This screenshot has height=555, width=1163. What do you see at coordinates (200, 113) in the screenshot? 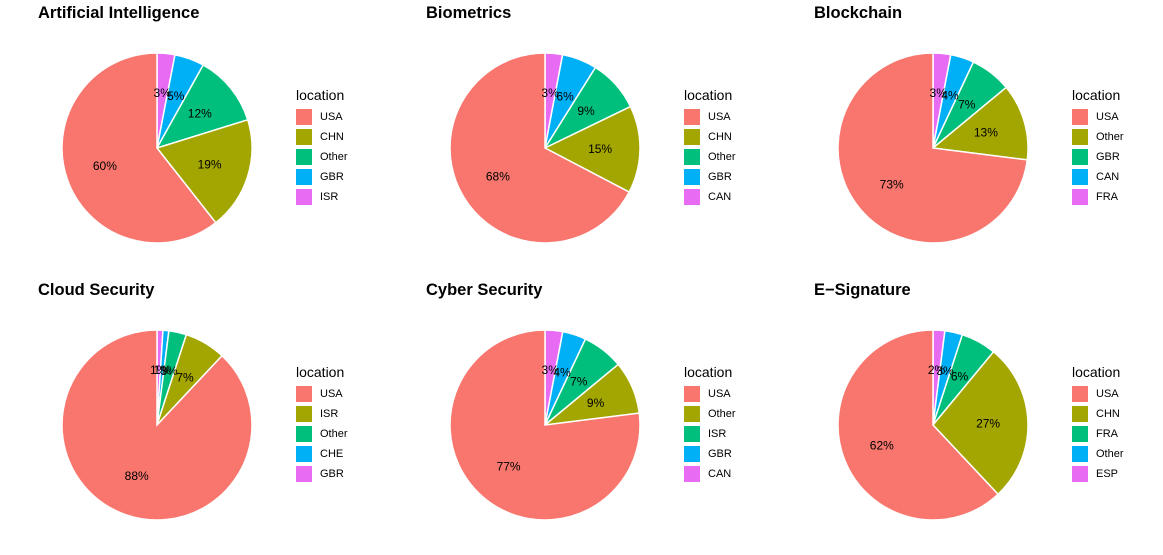
I see `slice-label: 12%` at bounding box center [200, 113].